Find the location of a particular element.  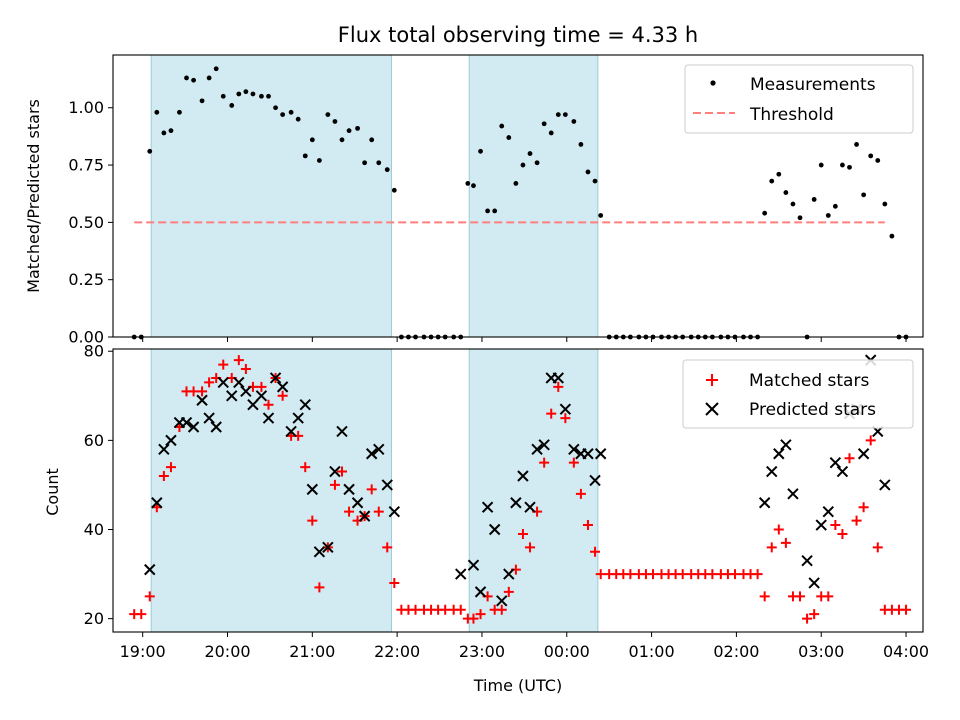

x-tick-label: 20:00 is located at coordinates (227, 651).